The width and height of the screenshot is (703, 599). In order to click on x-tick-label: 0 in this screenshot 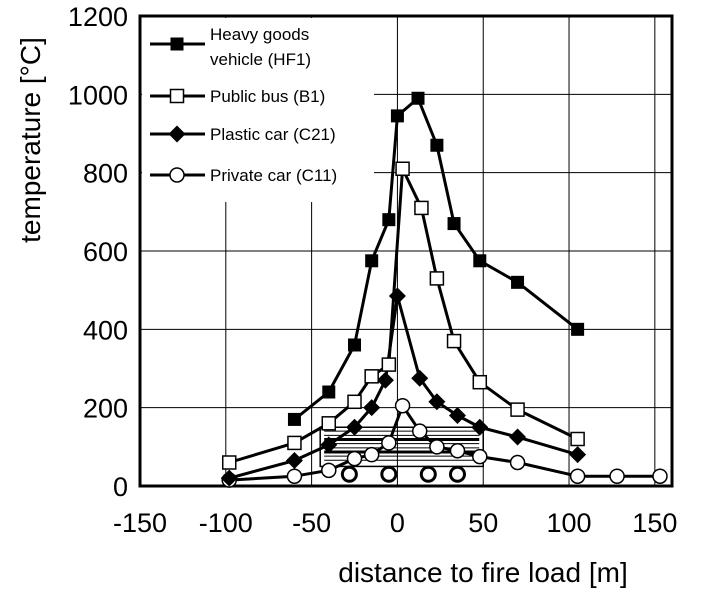, I will do `click(397, 523)`.